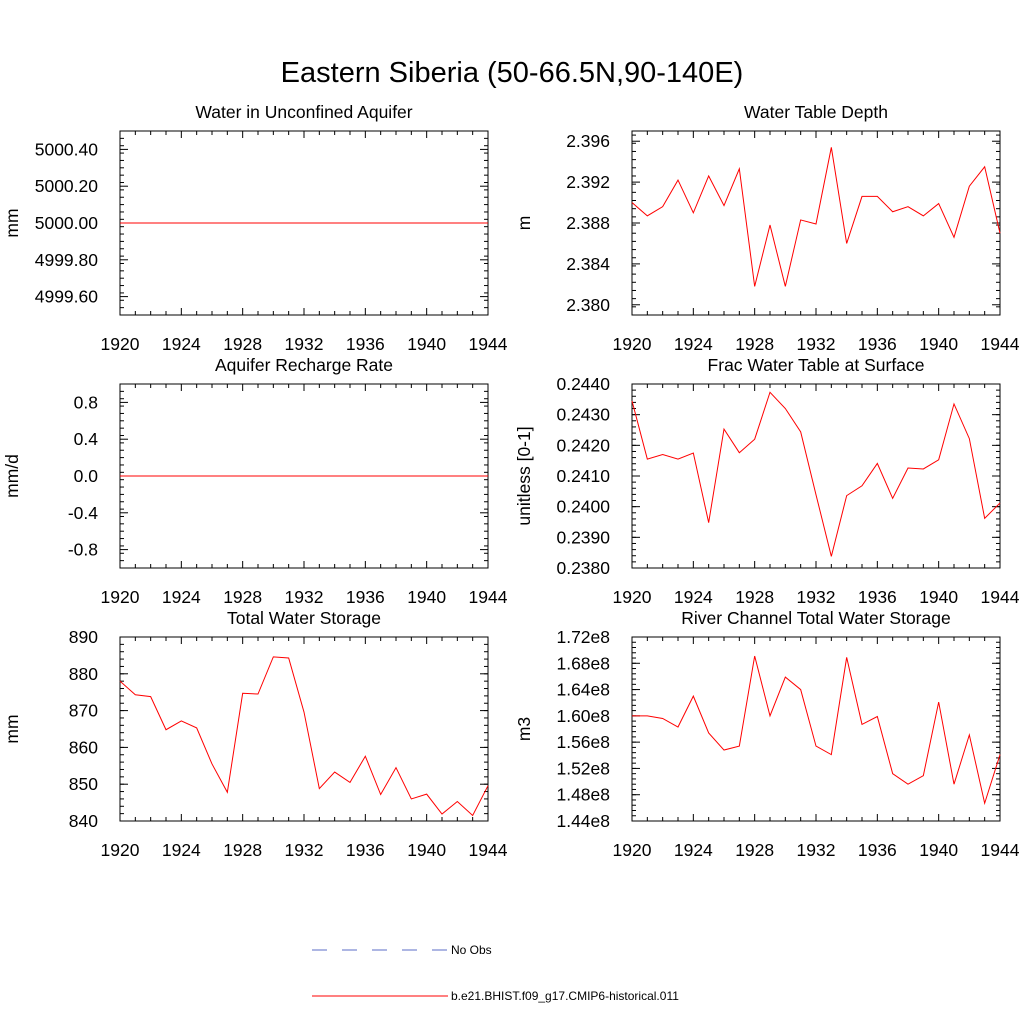 The height and width of the screenshot is (1024, 1024). What do you see at coordinates (583, 476) in the screenshot?
I see `y-tick-label: 0.2410` at bounding box center [583, 476].